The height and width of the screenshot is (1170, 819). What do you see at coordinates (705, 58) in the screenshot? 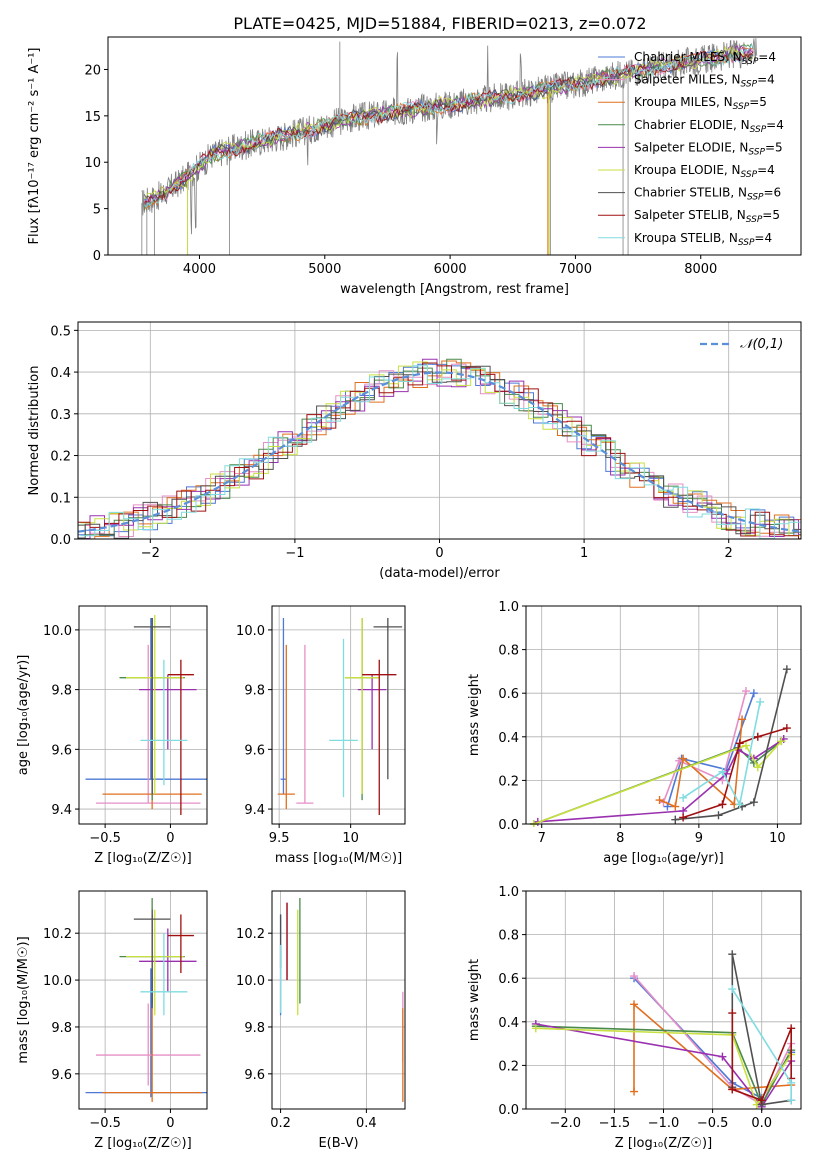
I see `legend-label: Chabrier MILES, NSSP=4` at bounding box center [705, 58].